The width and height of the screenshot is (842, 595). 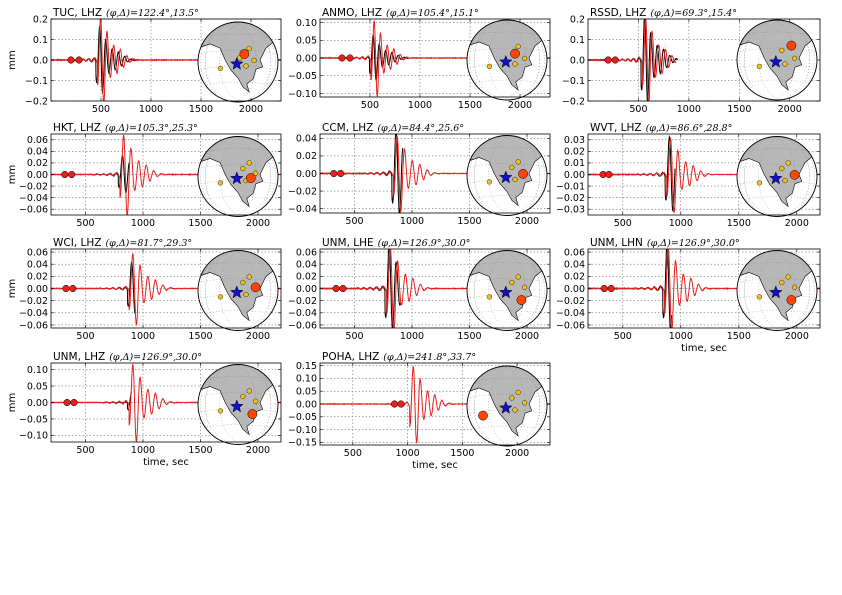 What do you see at coordinates (306, 23) in the screenshot?
I see `y-tick-label: 0.10` at bounding box center [306, 23].